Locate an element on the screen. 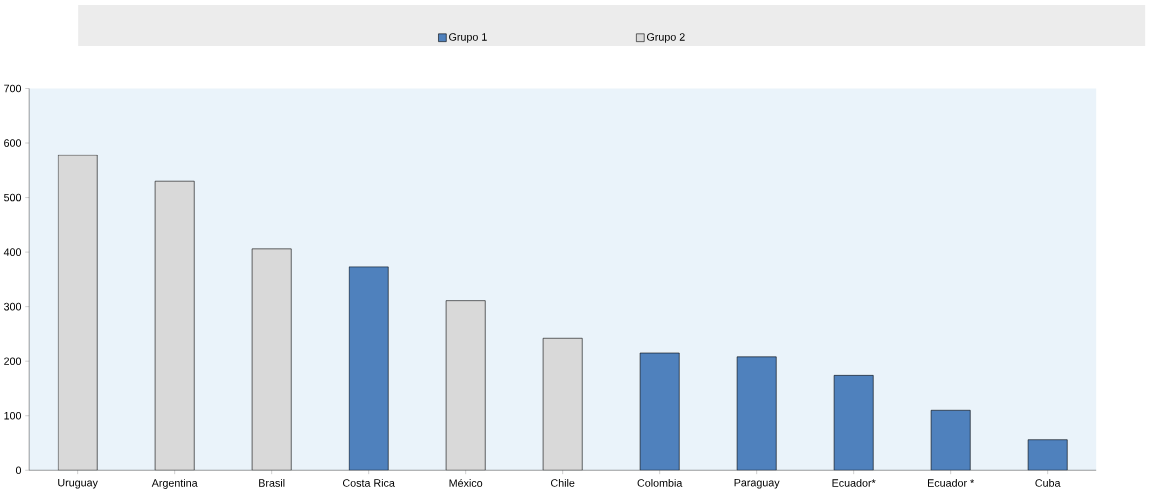 The image size is (1153, 493). y-tick-label: 600 is located at coordinates (13, 143).